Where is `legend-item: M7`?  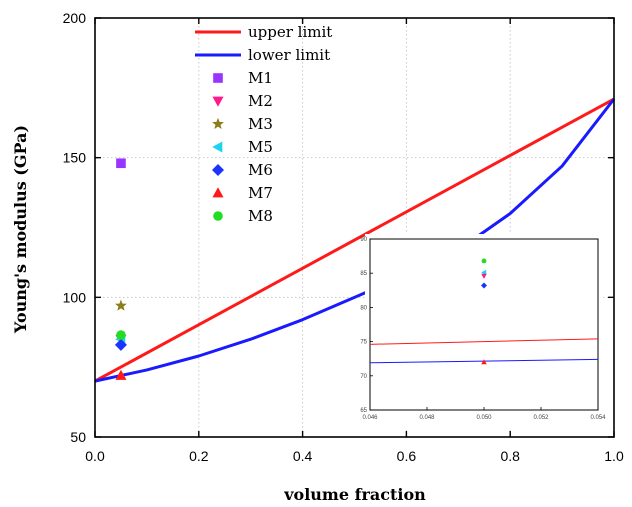 legend-item: M7 is located at coordinates (242, 193).